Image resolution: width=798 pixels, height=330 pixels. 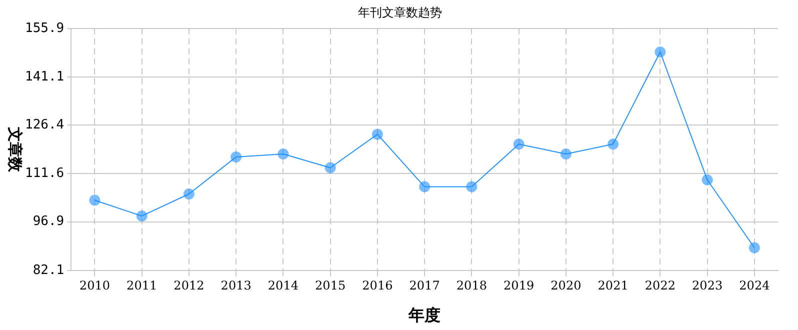 I want to click on x-tick-label: 2017, so click(x=424, y=285).